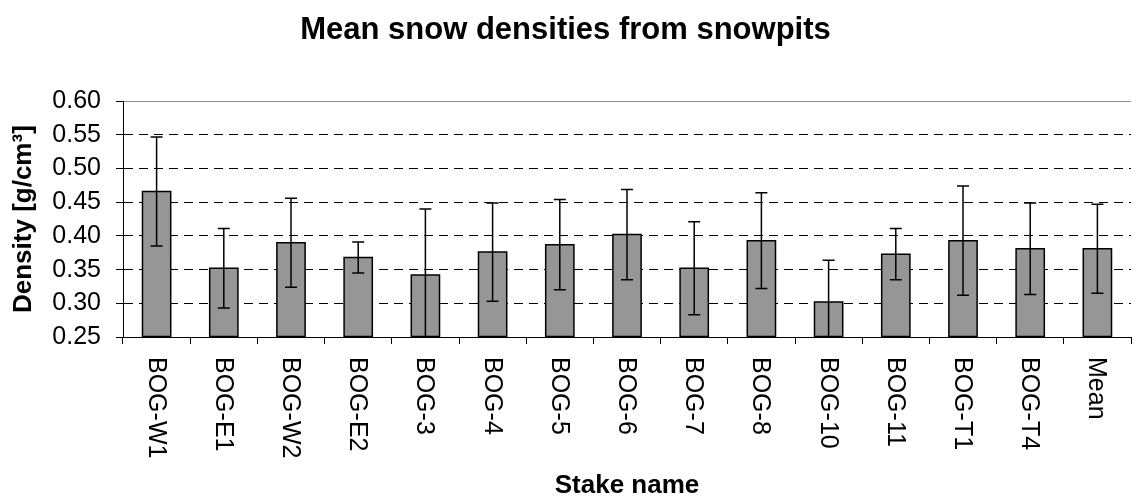  What do you see at coordinates (76, 301) in the screenshot?
I see `y-tick-label: 0.30` at bounding box center [76, 301].